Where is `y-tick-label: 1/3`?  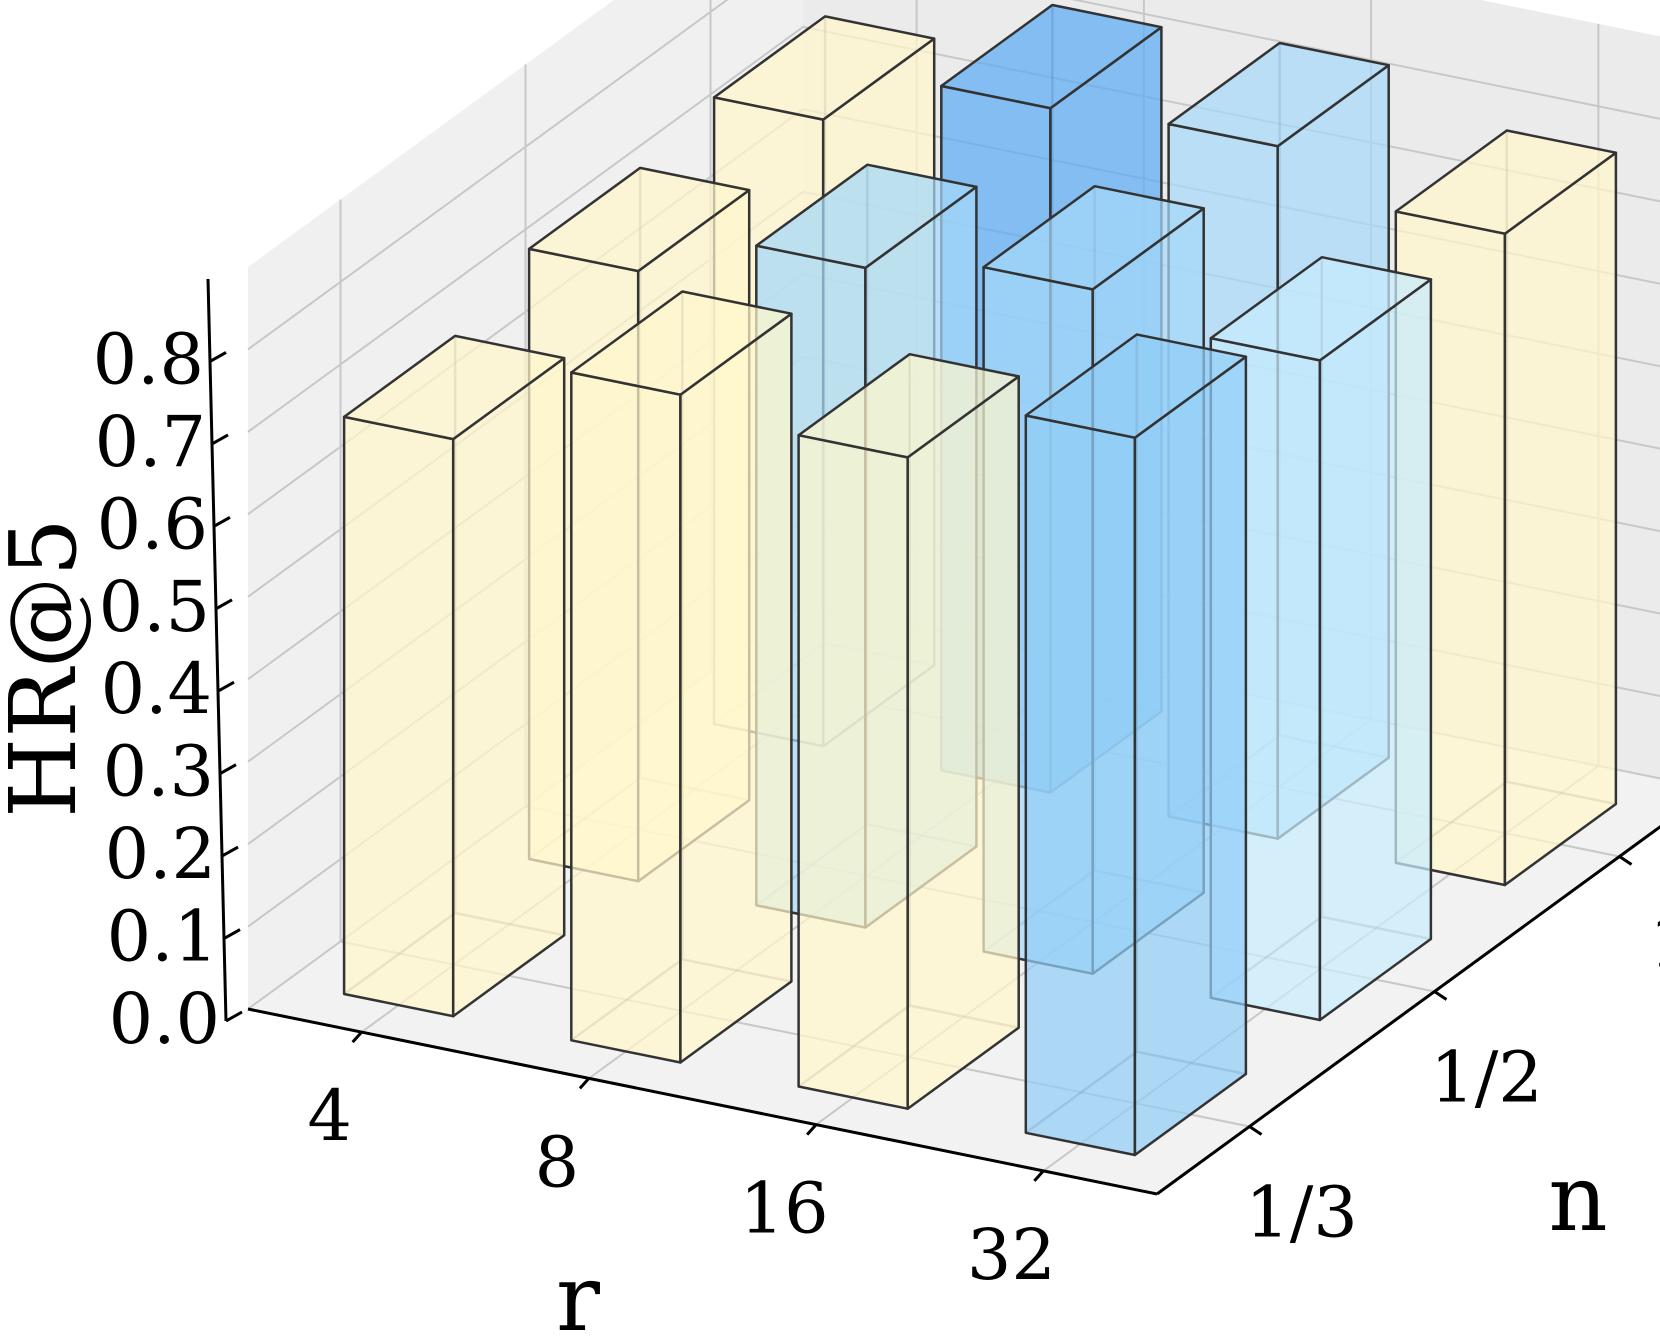
y-tick-label: 1/3 is located at coordinates (1301, 1213).